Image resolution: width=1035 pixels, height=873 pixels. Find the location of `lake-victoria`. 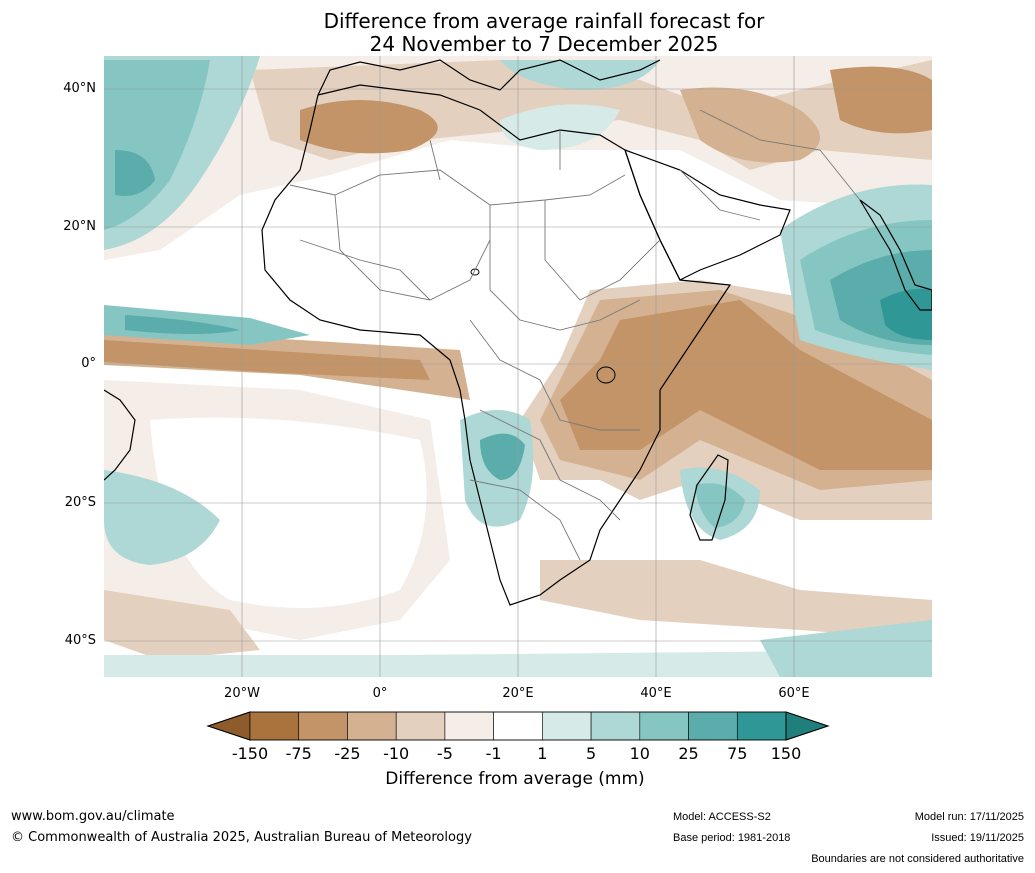

lake-victoria is located at coordinates (606, 375).